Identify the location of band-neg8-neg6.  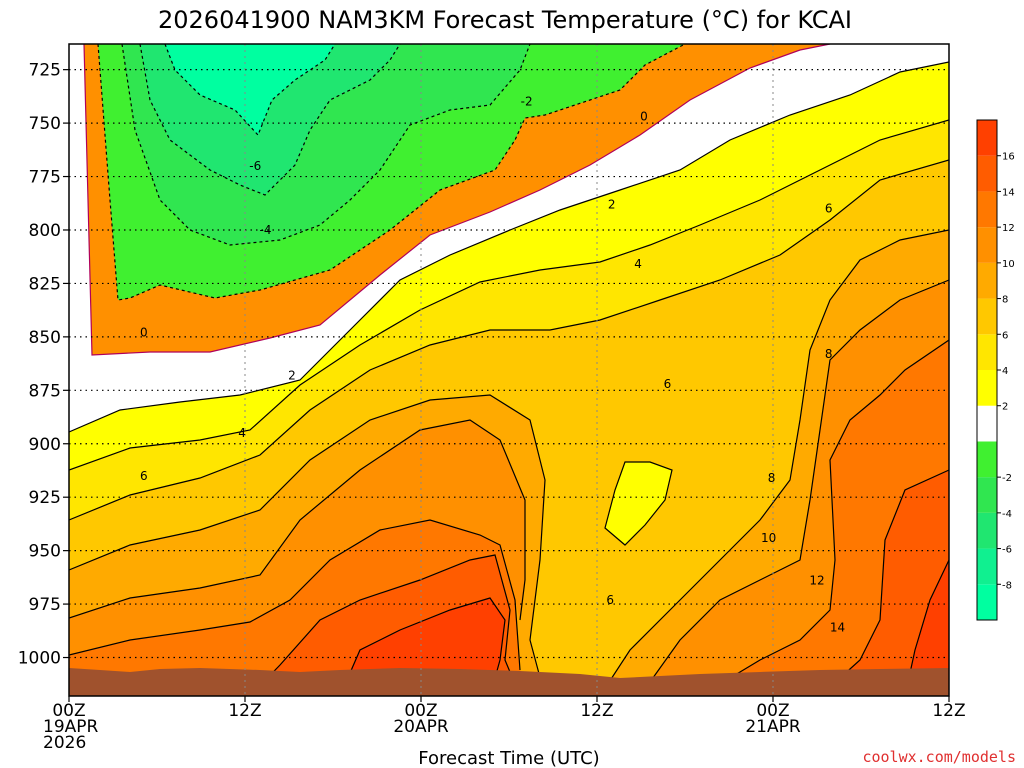
(250, 89).